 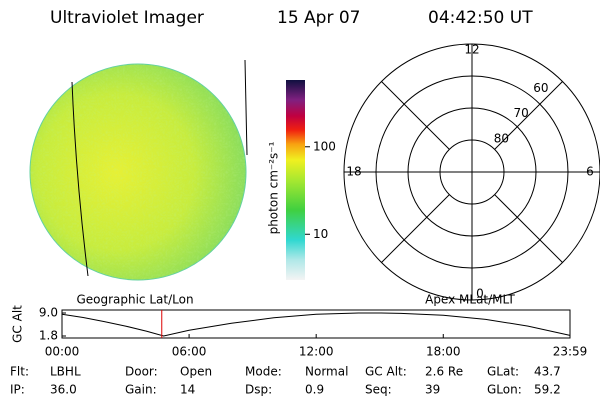 I want to click on info-value: 59.2, so click(x=547, y=390).